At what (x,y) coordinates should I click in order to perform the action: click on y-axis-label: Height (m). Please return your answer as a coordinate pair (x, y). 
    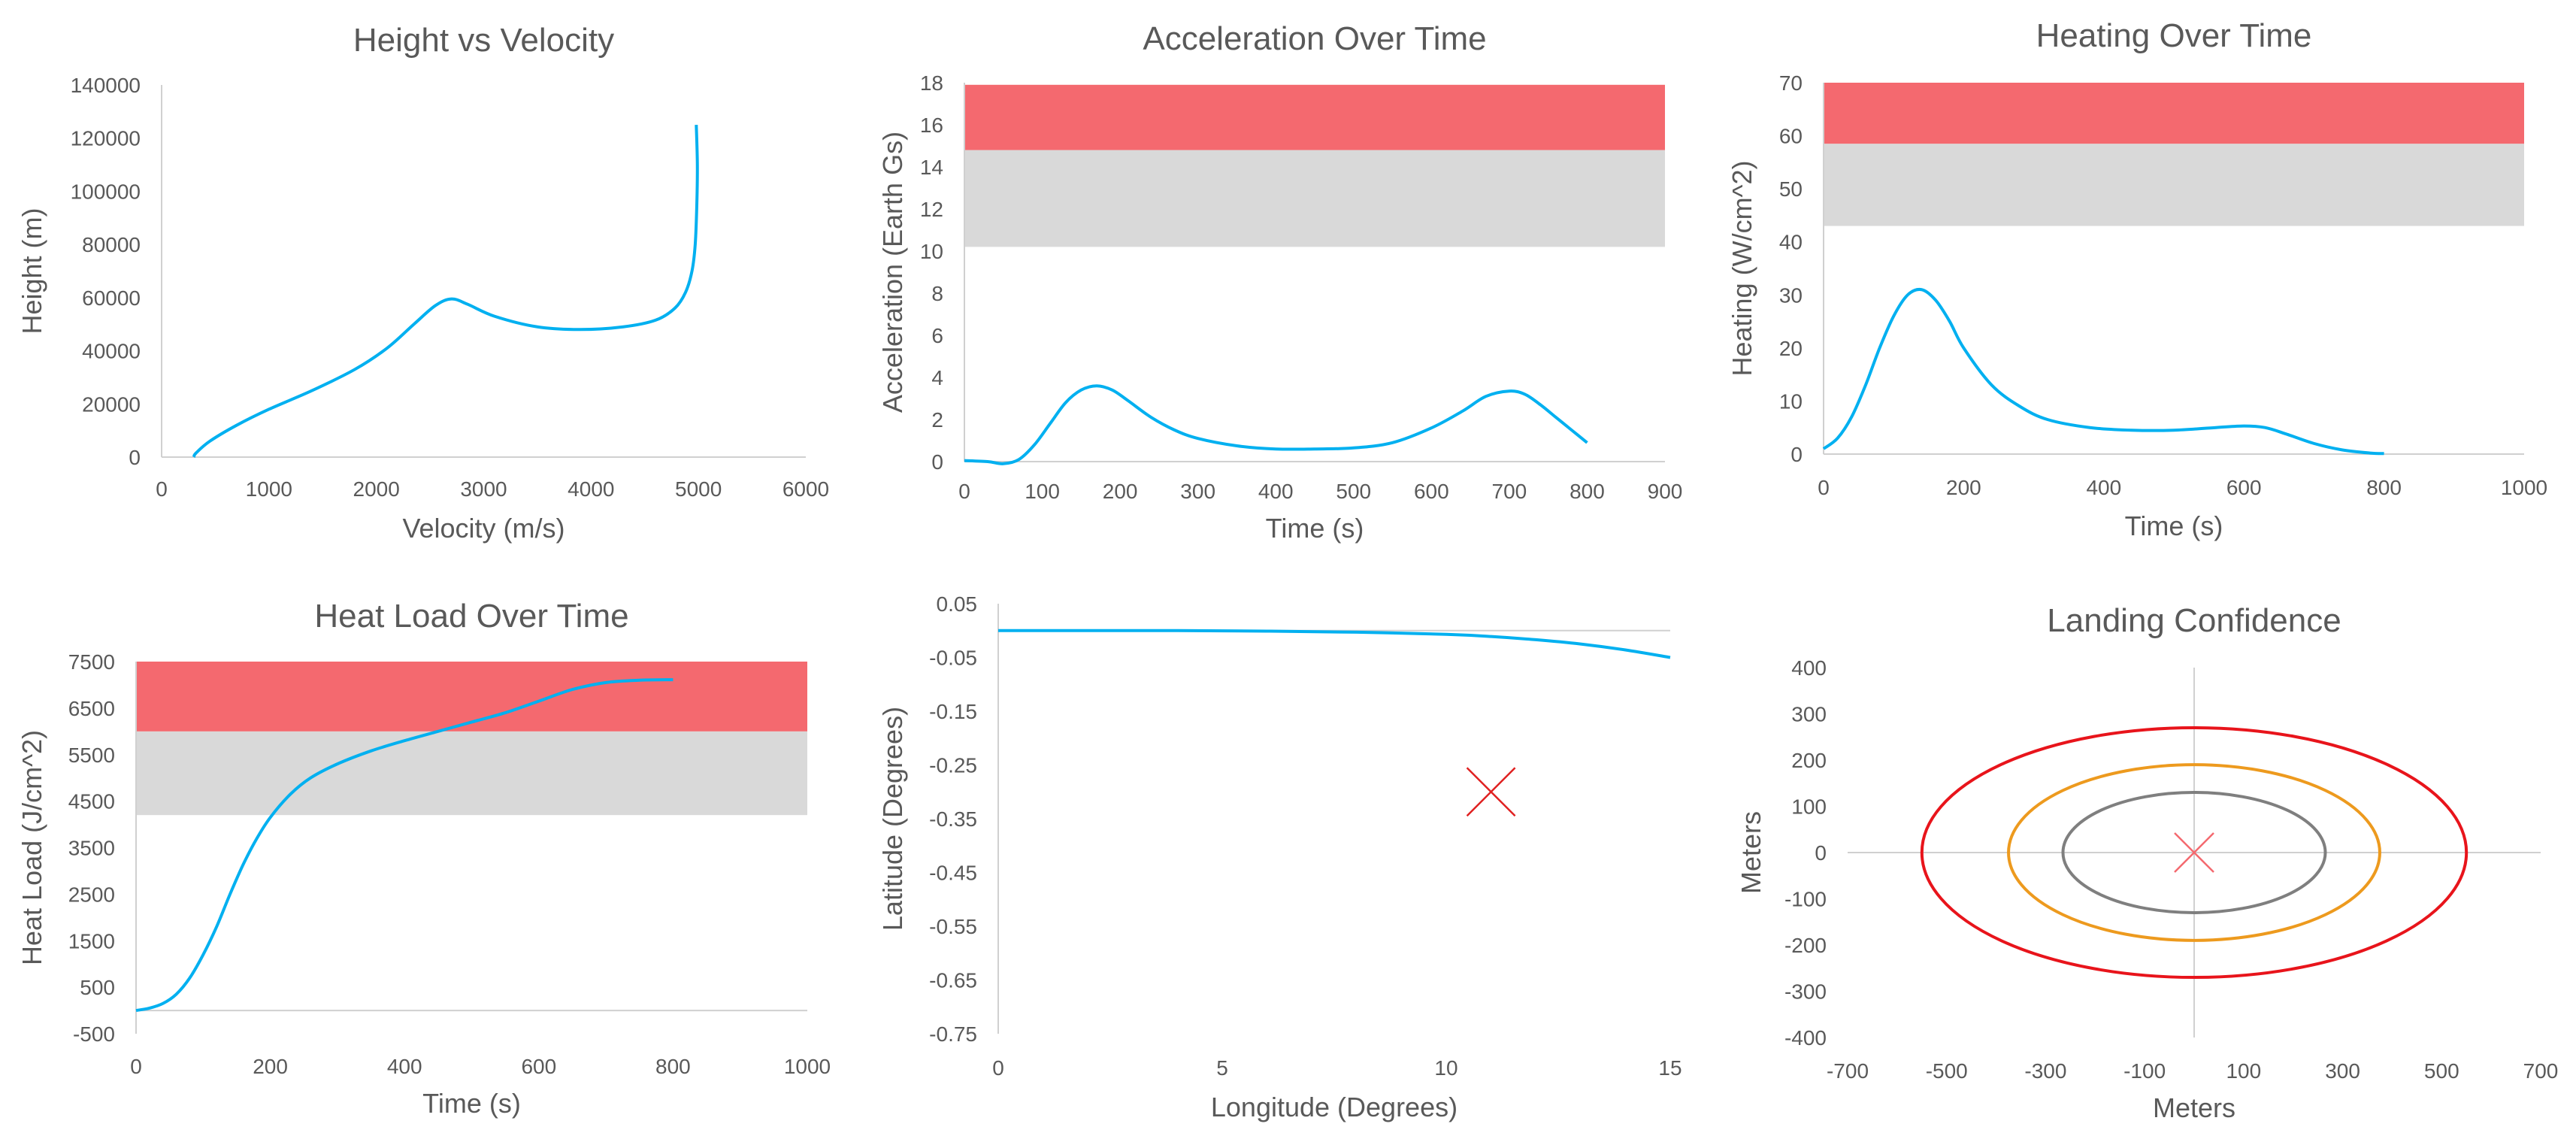
    Looking at the image, I should click on (32, 270).